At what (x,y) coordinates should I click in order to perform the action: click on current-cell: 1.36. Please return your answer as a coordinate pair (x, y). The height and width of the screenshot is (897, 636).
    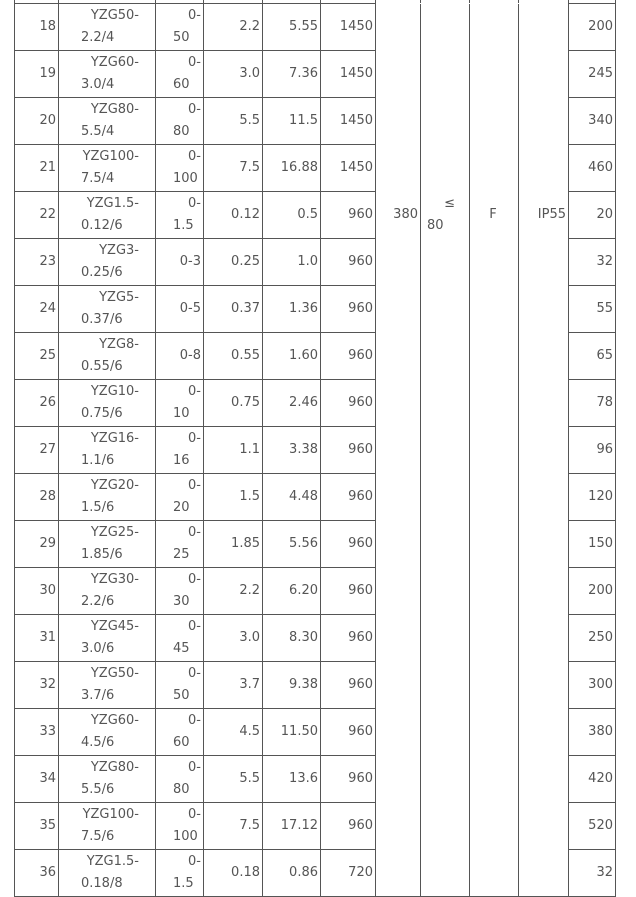
    Looking at the image, I should click on (291, 309).